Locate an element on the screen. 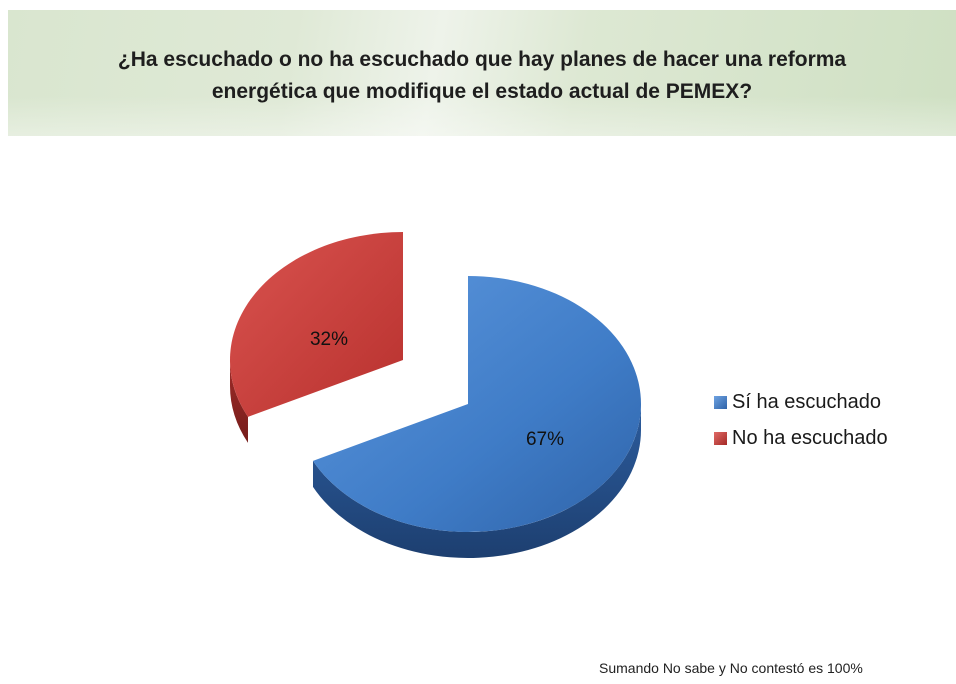  slice-si-top is located at coordinates (477, 404).